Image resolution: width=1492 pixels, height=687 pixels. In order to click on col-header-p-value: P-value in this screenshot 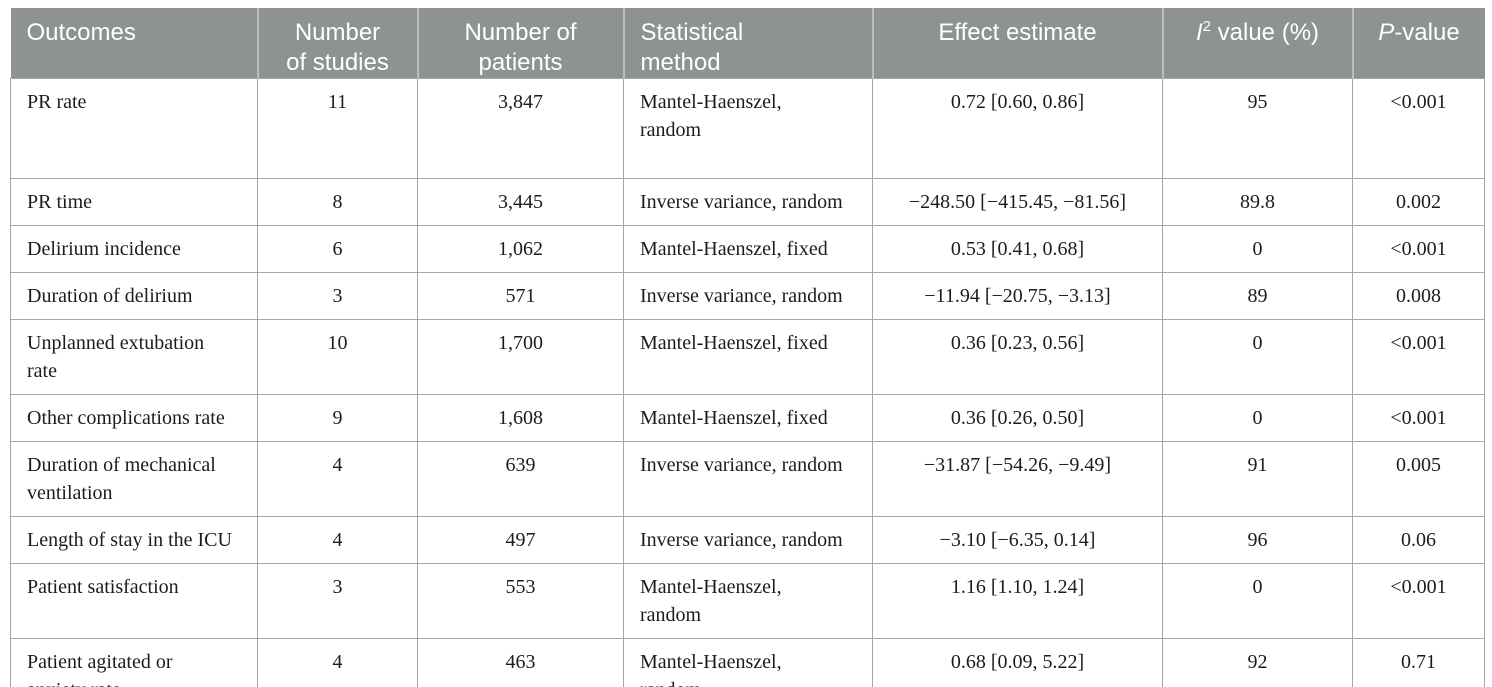, I will do `click(1418, 43)`.